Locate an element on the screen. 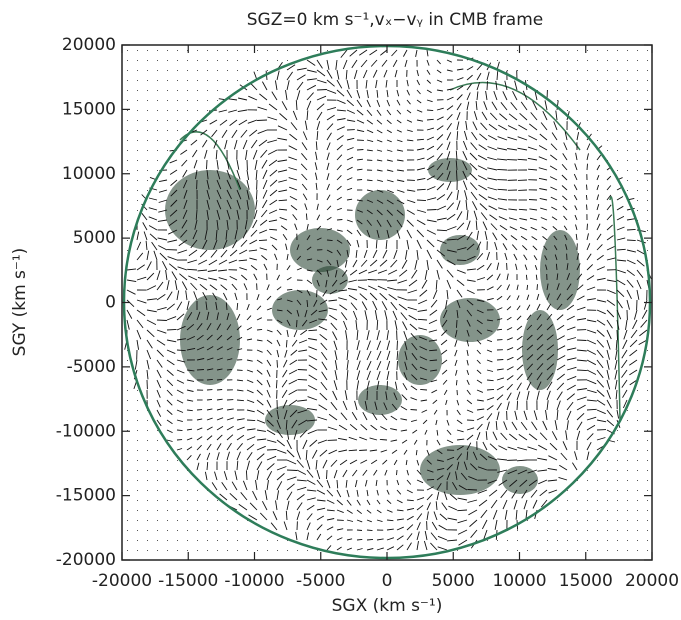 The height and width of the screenshot is (620, 681). density-contour is located at coordinates (380, 215).